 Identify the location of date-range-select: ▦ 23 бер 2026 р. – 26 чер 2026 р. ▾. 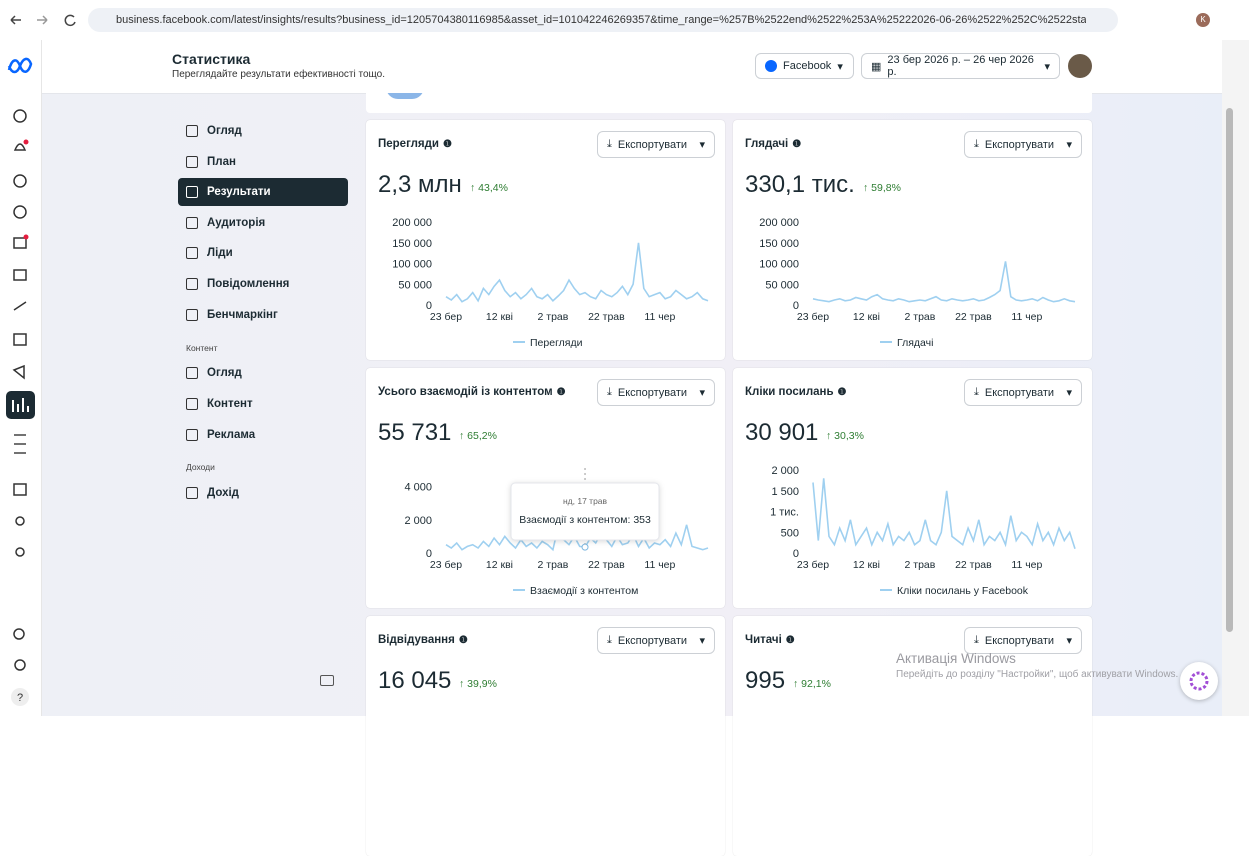
(960, 66).